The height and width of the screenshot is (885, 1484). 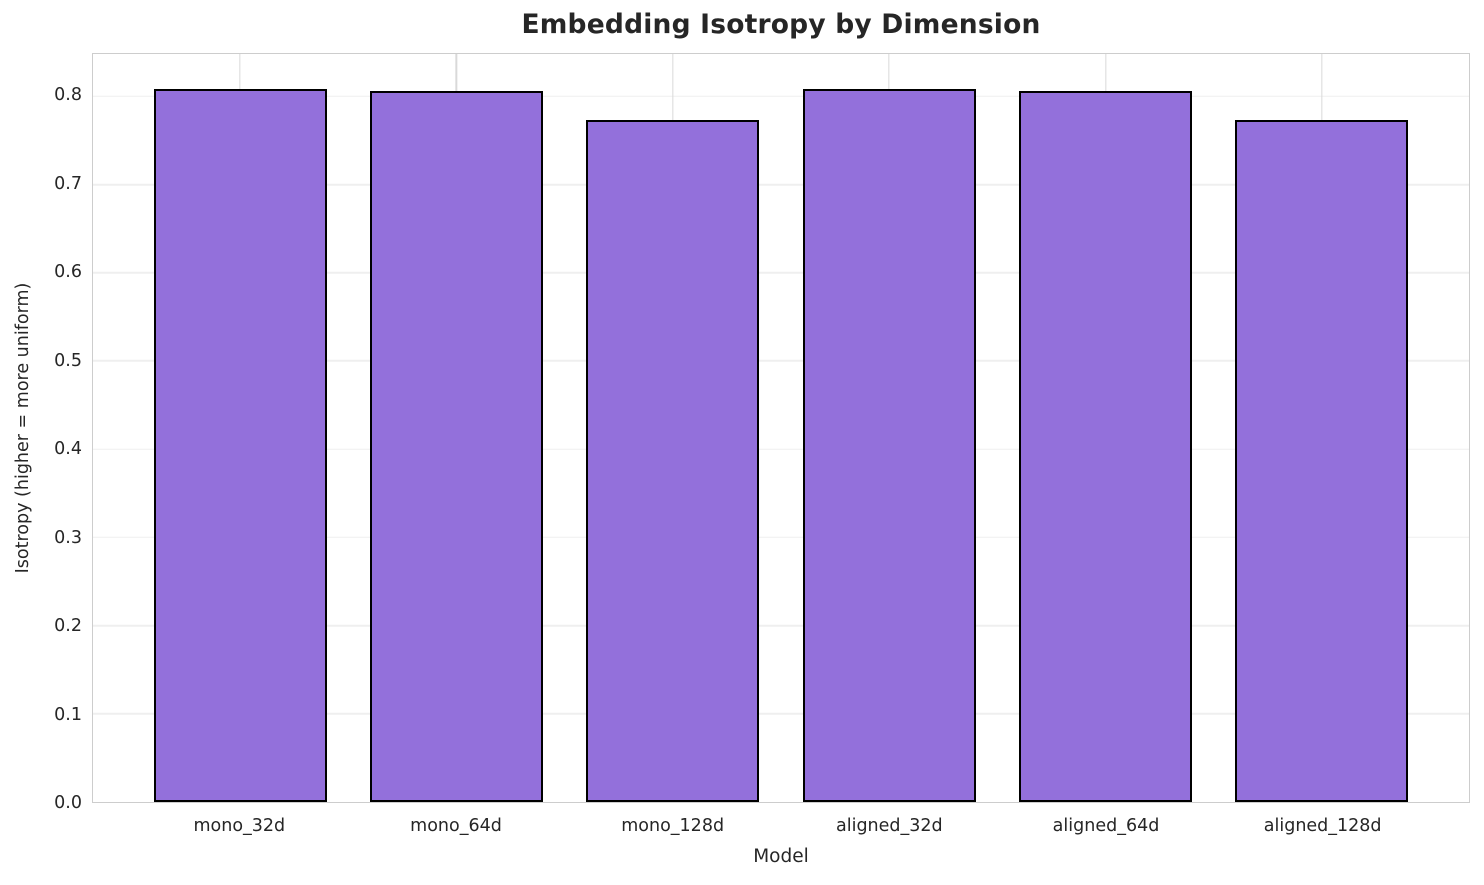 What do you see at coordinates (41, 433) in the screenshot?
I see `y-tick-labels: 0.0 0.1 0.2 0.3 0.4 0.5 0.6 0.7 0.8` at bounding box center [41, 433].